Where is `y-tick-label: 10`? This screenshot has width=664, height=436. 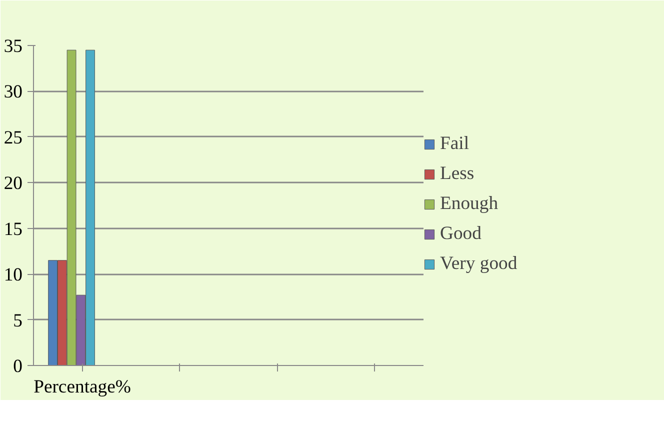 y-tick-label: 10 is located at coordinates (13, 275).